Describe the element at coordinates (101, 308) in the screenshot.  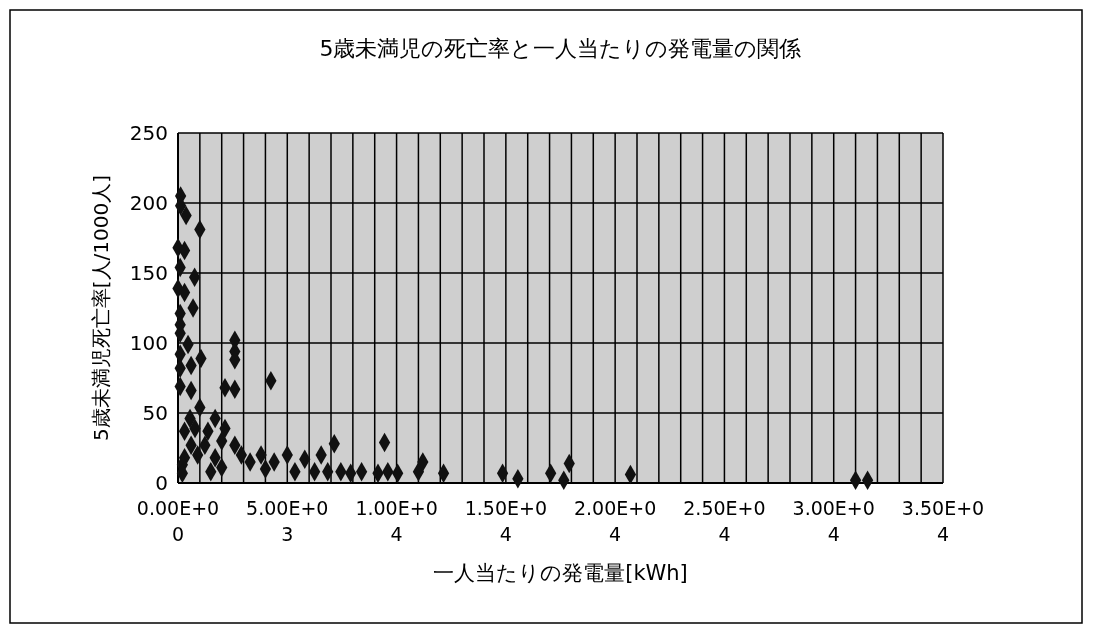
I see `y-axis-title: 5歳未満児死亡率[人/1000人]` at that location.